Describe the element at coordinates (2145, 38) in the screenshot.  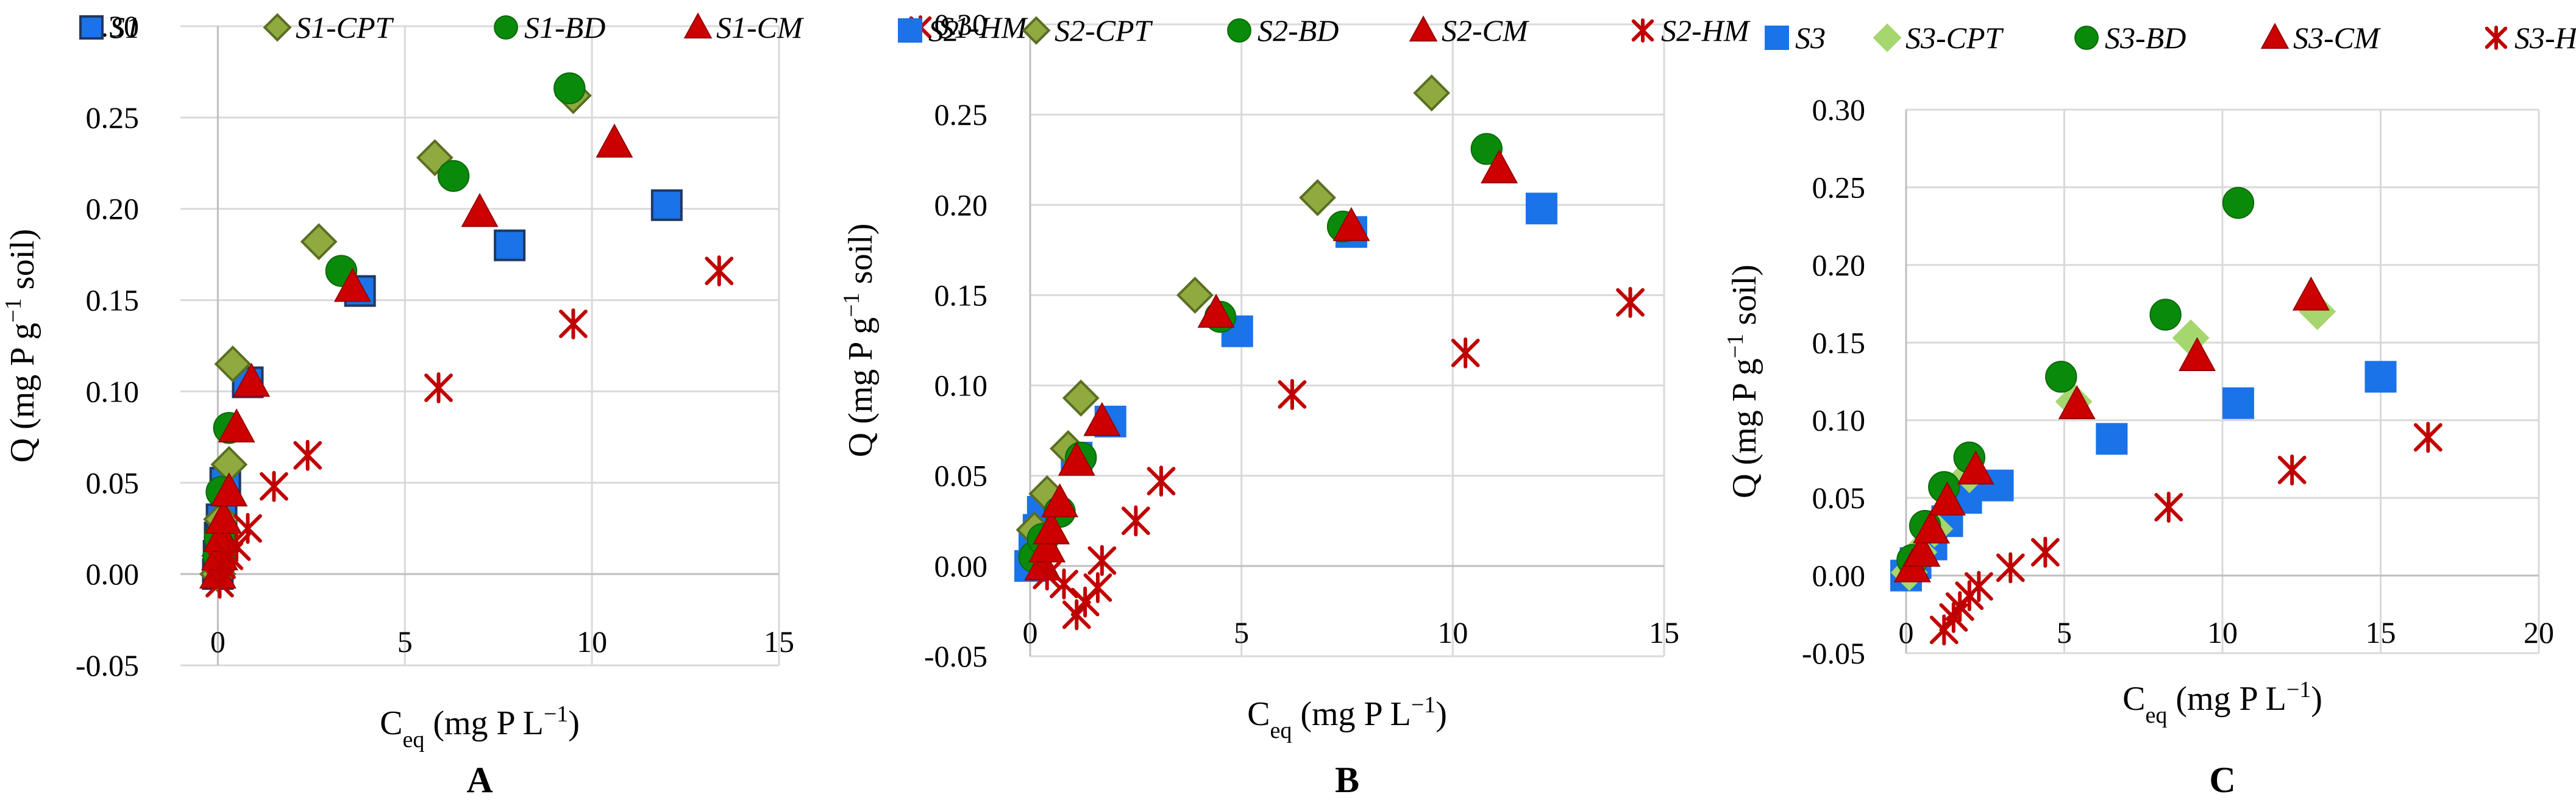
I see `legend-label: S3-BD` at that location.